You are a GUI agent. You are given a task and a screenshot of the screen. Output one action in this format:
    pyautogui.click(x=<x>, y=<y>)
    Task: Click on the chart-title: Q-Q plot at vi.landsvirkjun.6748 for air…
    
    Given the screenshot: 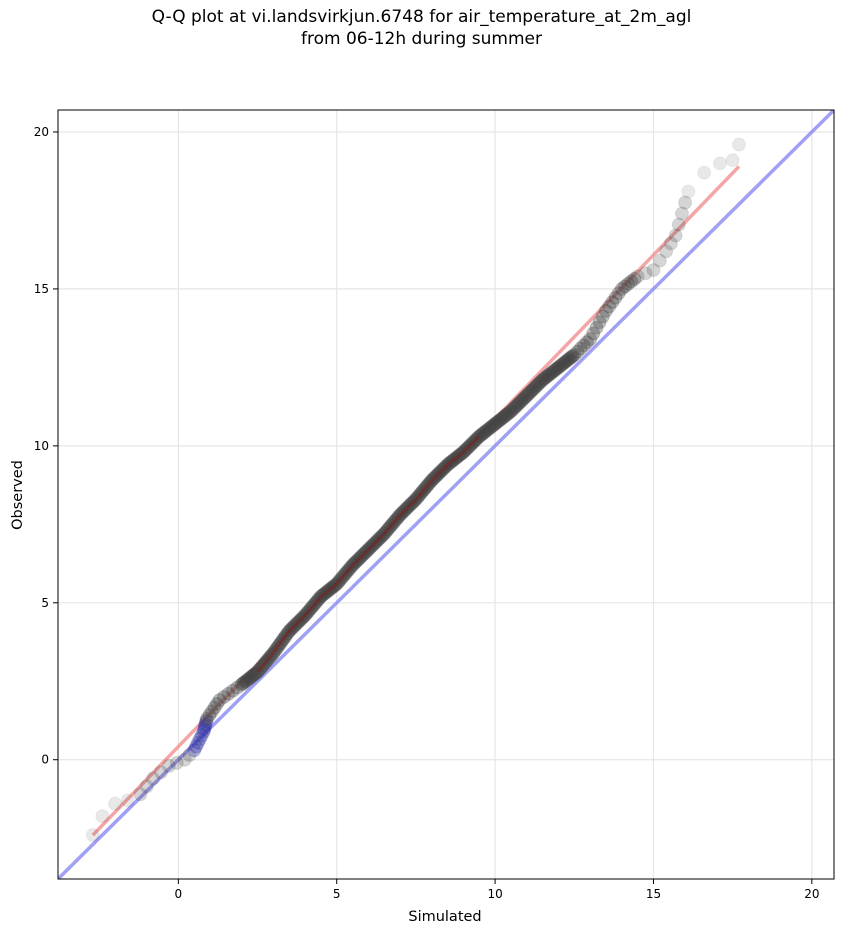 What is the action you would take?
    pyautogui.click(x=421, y=28)
    